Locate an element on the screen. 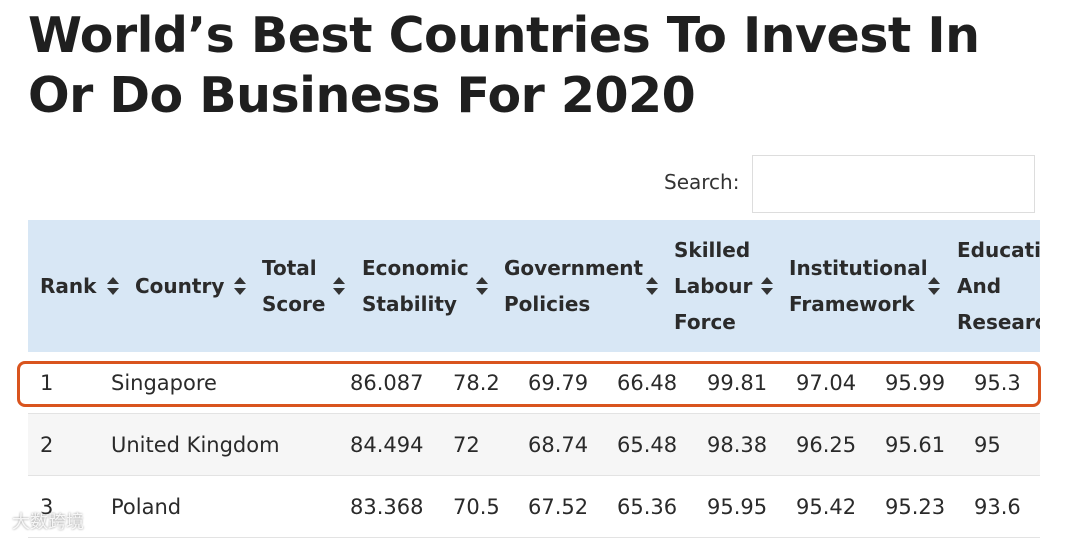 This screenshot has height=541, width=1080. table-cell: 86.087 is located at coordinates (387, 383).